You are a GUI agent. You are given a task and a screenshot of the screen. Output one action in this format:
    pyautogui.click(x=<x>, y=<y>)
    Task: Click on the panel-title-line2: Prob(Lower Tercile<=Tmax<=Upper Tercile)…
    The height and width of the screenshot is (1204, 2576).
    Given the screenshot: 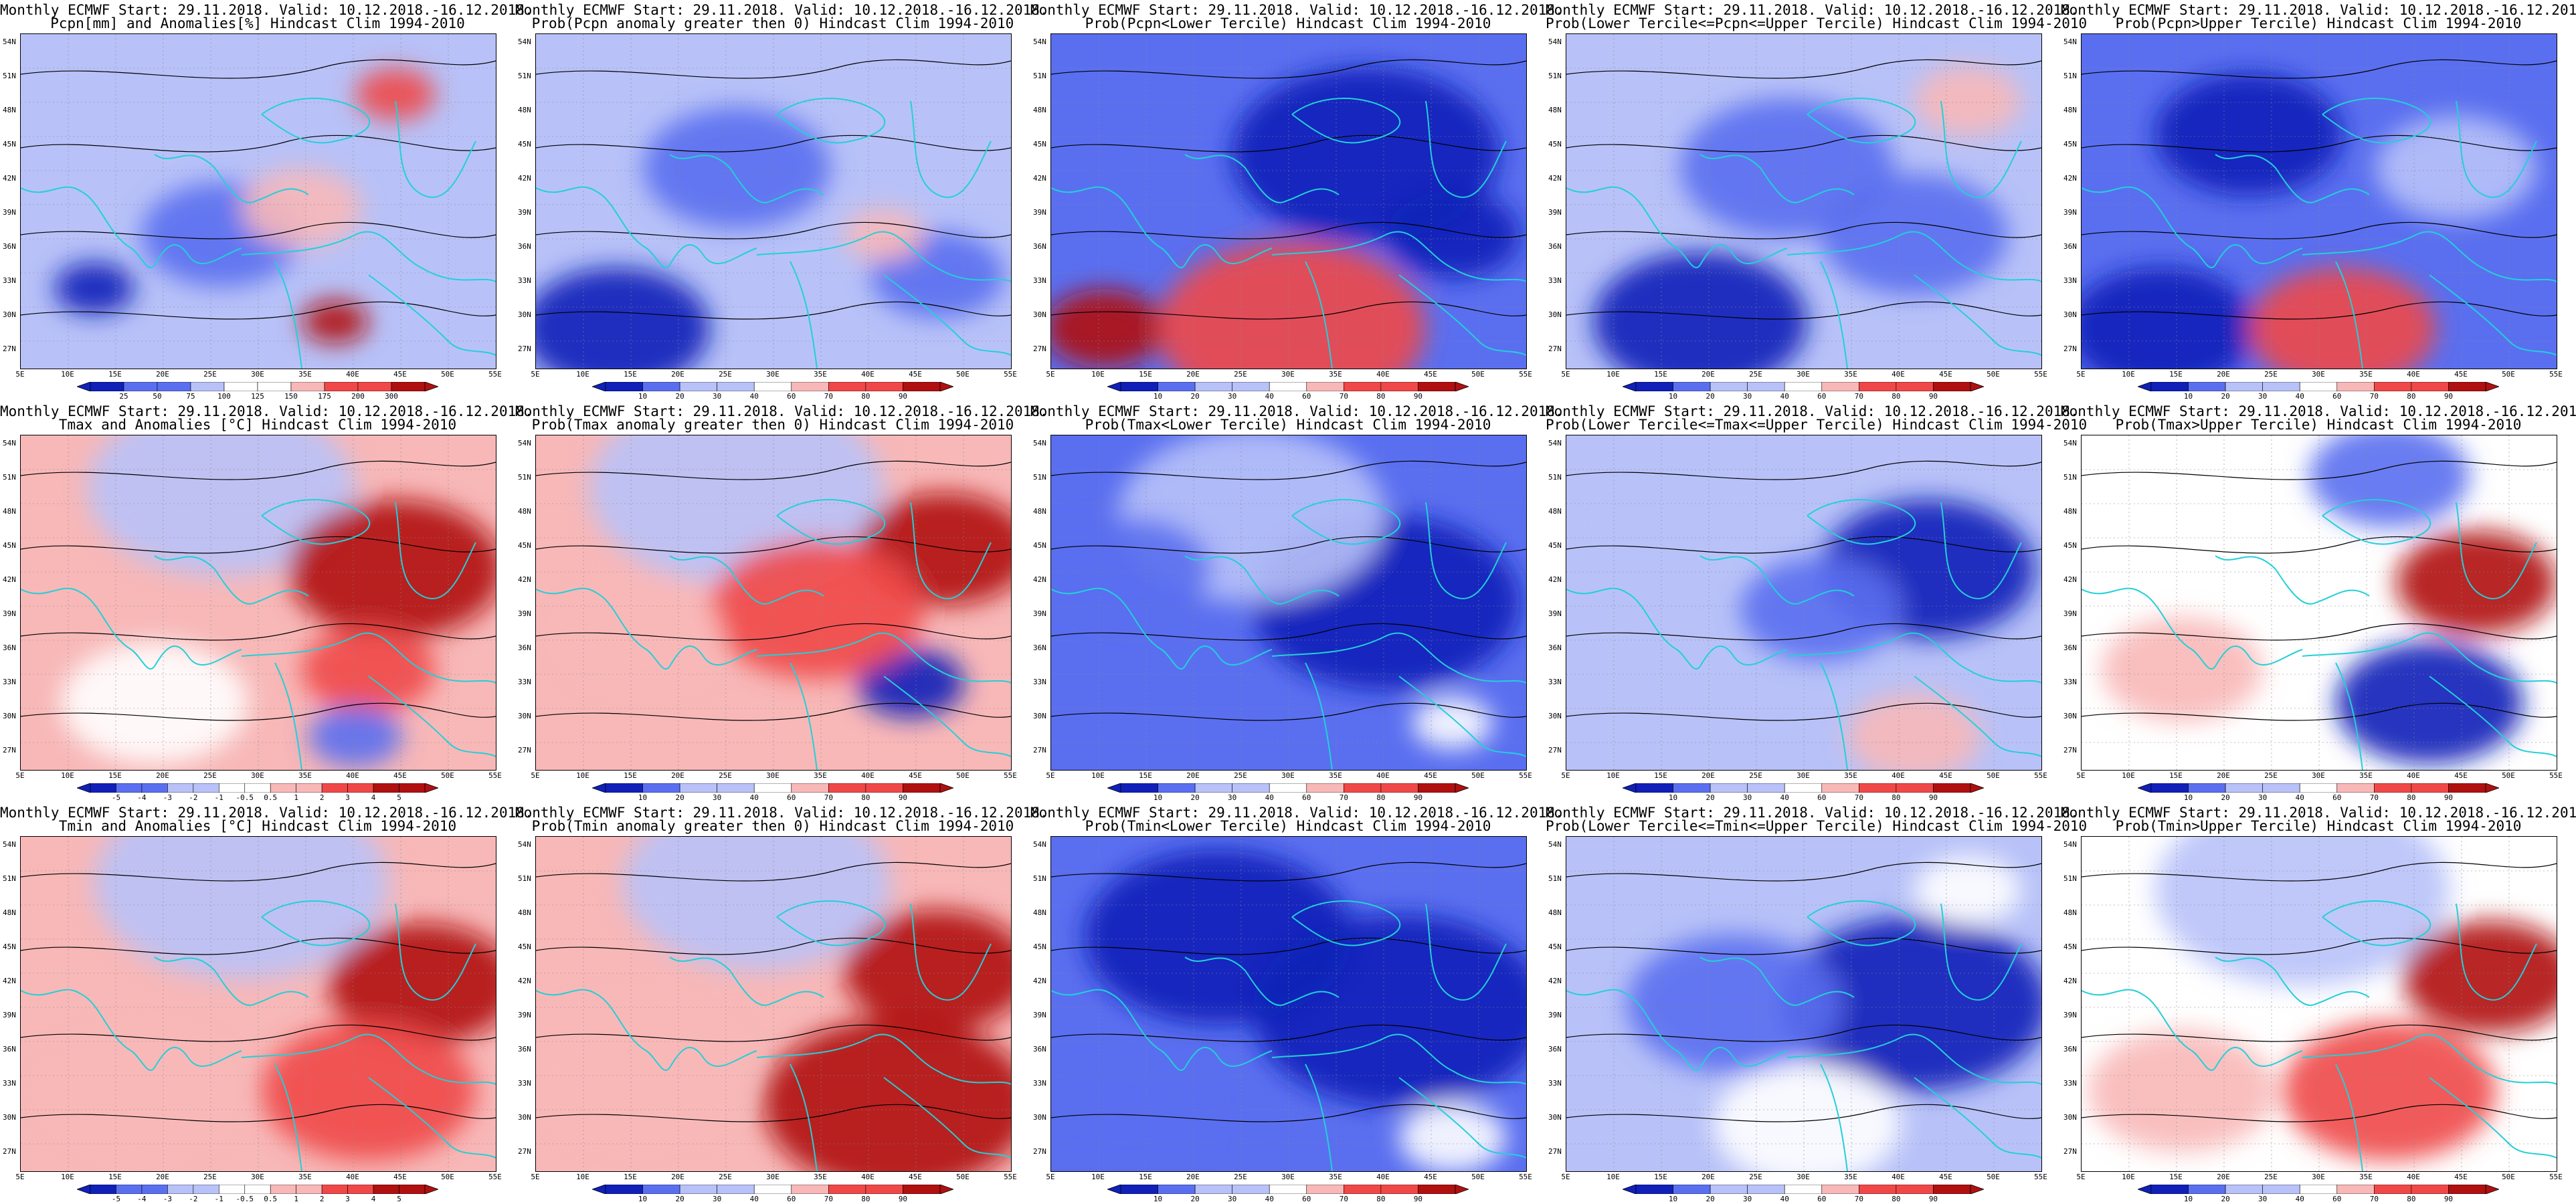 What is the action you would take?
    pyautogui.click(x=1817, y=425)
    